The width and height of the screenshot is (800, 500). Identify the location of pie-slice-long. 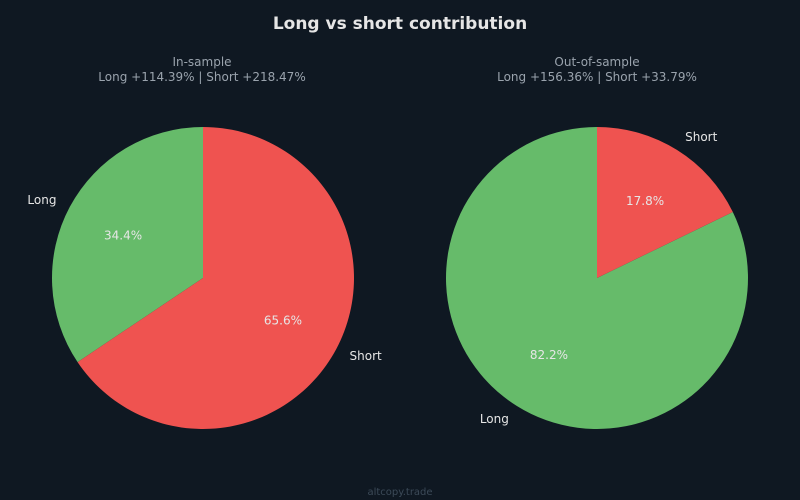
(127, 245).